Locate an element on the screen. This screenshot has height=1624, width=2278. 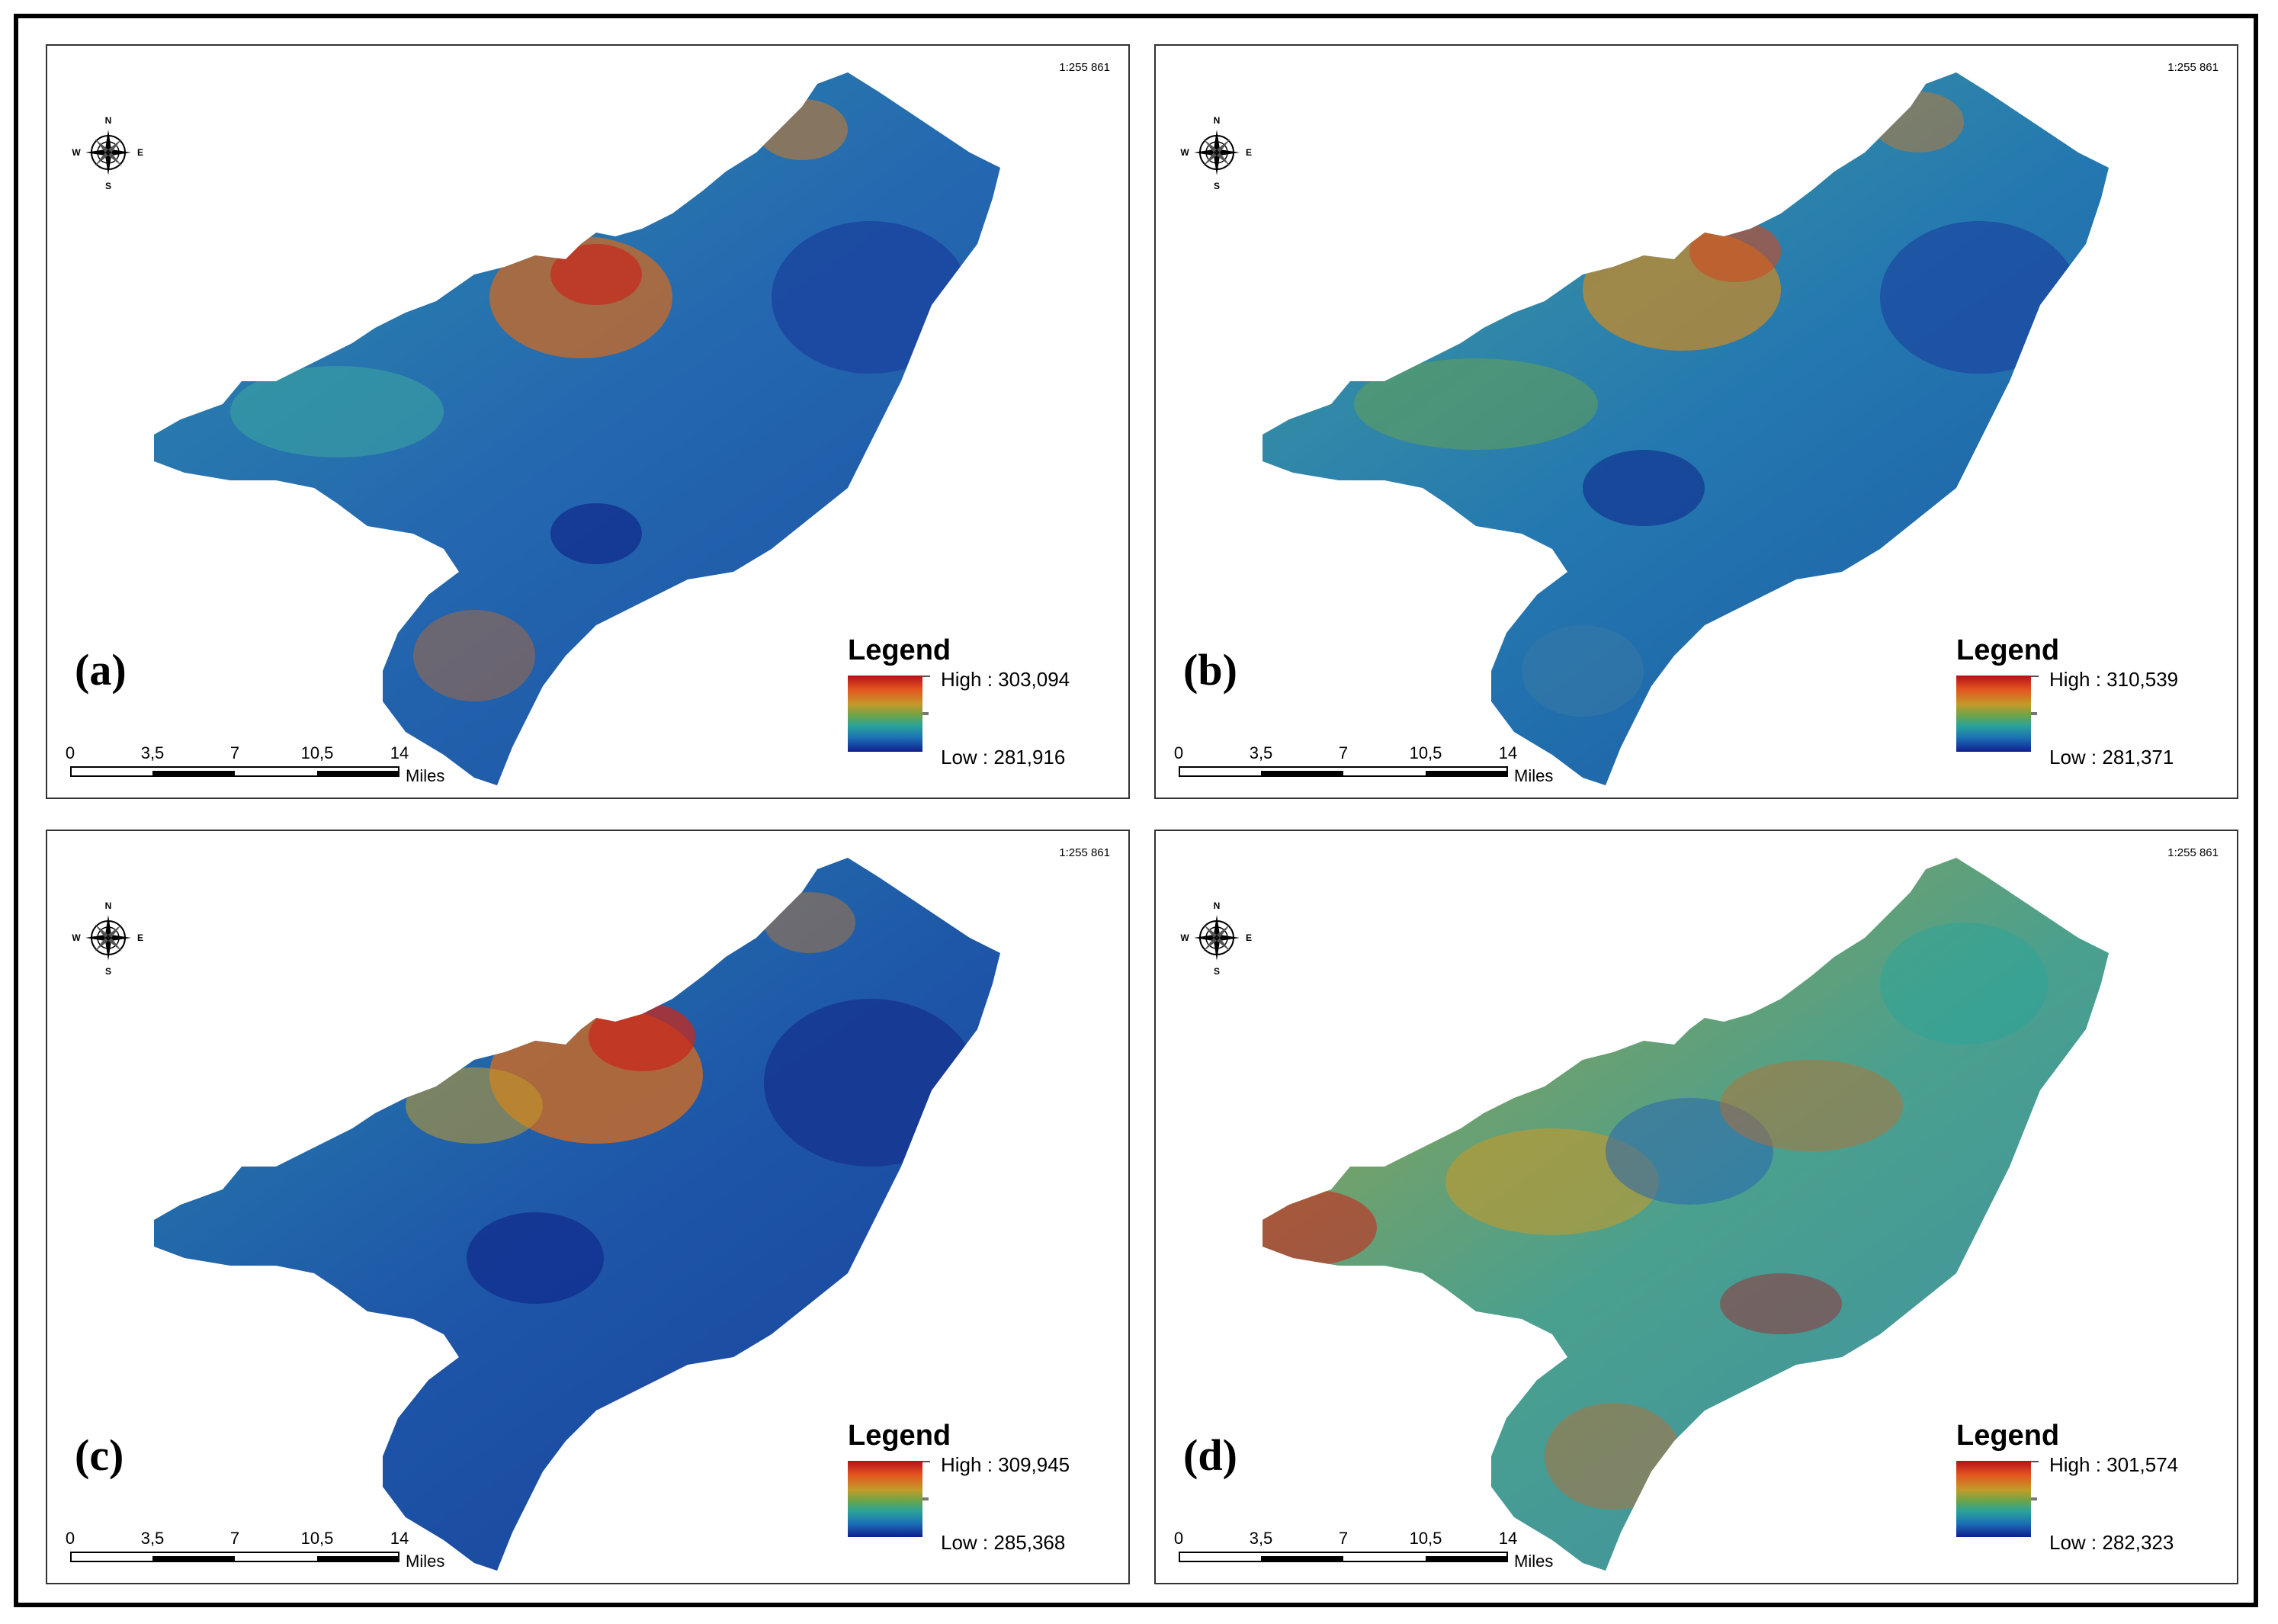
legend-a: Legend High : 303,094 Low : 281,916 is located at coordinates (978, 701).